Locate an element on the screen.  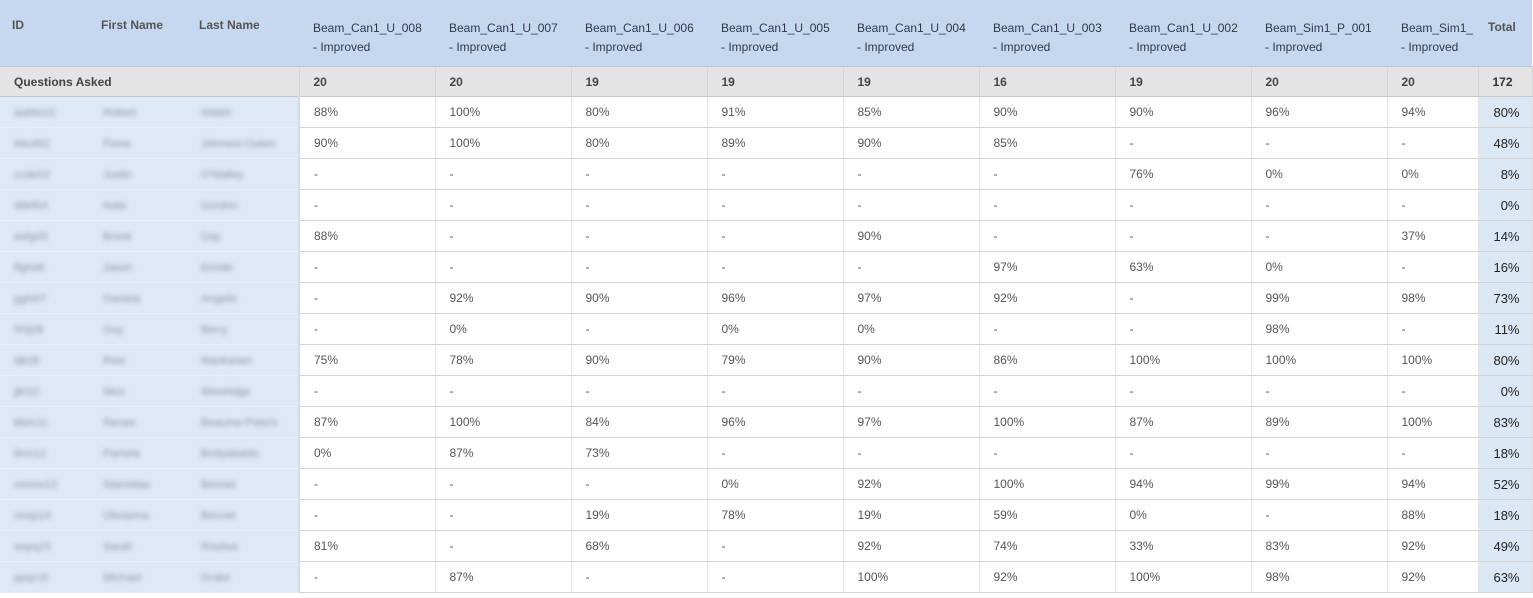
score-cell: 97% is located at coordinates (1047, 267).